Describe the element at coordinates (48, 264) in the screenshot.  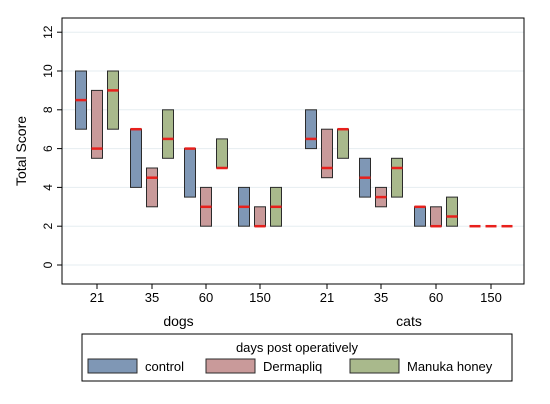
I see `y-tick-label: 0` at that location.